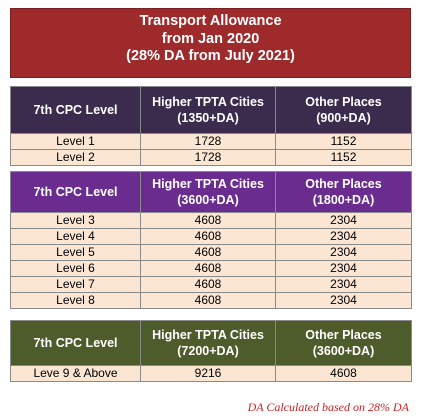 Image resolution: width=423 pixels, height=420 pixels. I want to click on cell-level: Level 6, so click(75, 268).